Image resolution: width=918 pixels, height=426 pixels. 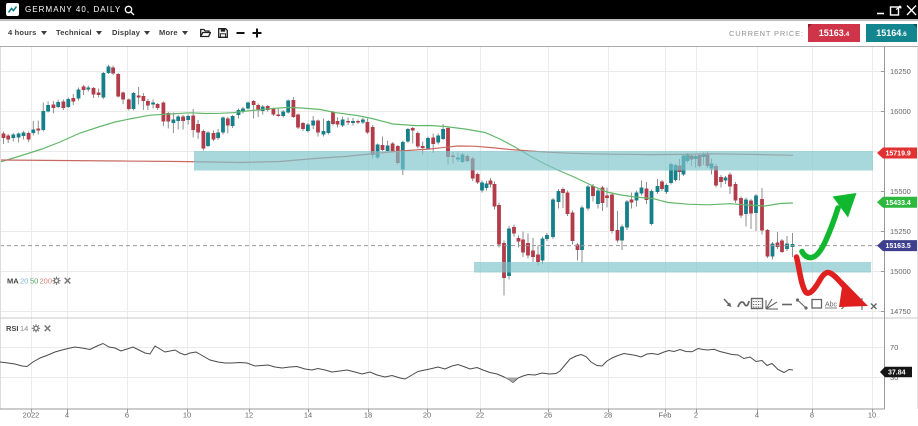 What do you see at coordinates (608, 415) in the screenshot?
I see `svg-text: 28` at bounding box center [608, 415].